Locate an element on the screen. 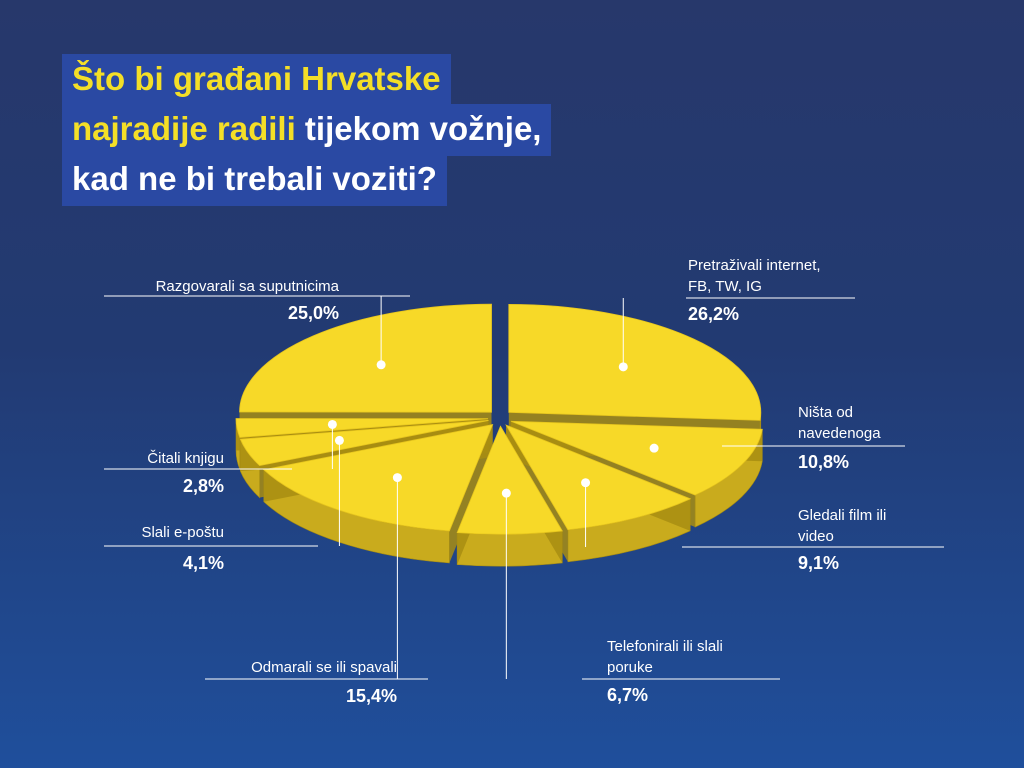  slice-label-2-0: Gledali film ili is located at coordinates (842, 515).